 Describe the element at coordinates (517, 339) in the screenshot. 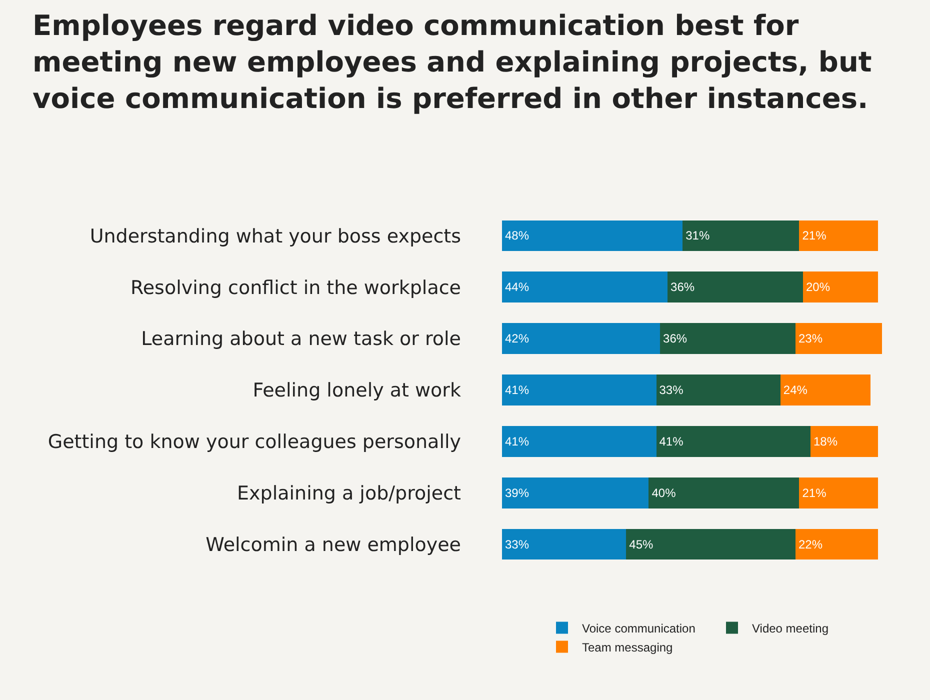

I see `data-label: 42%` at that location.